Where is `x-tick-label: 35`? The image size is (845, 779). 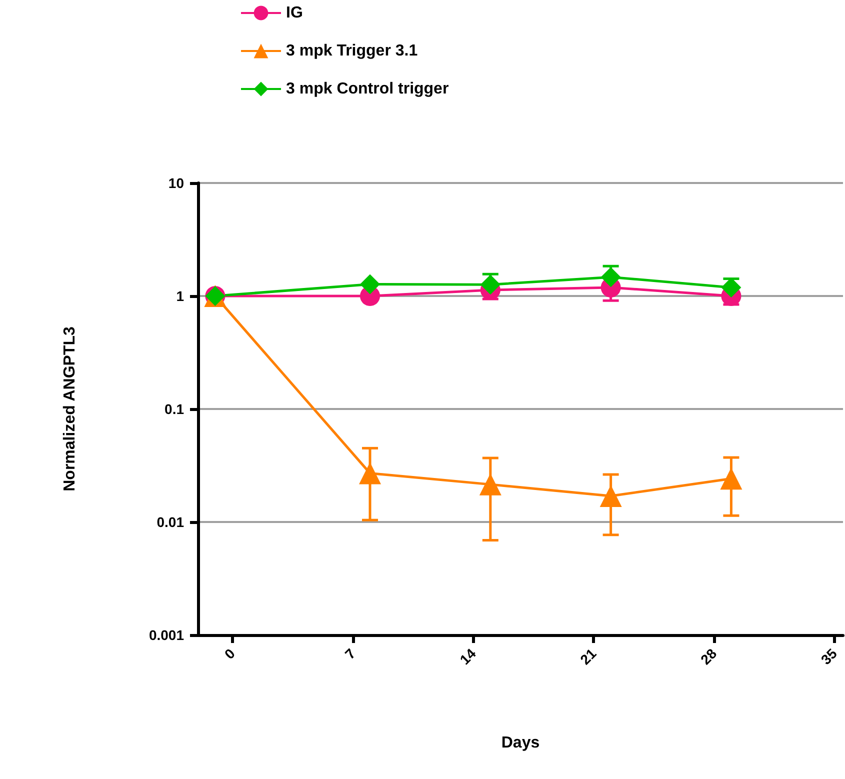
x-tick-label: 35 is located at coordinates (829, 656).